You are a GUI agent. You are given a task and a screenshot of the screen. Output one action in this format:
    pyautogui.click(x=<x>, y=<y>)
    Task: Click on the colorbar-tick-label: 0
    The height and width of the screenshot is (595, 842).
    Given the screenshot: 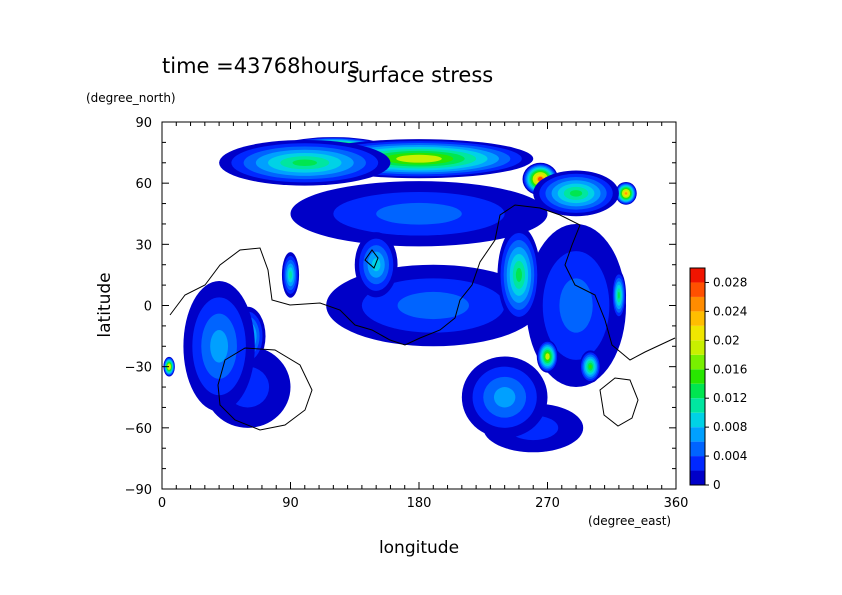 What is the action you would take?
    pyautogui.click(x=717, y=485)
    